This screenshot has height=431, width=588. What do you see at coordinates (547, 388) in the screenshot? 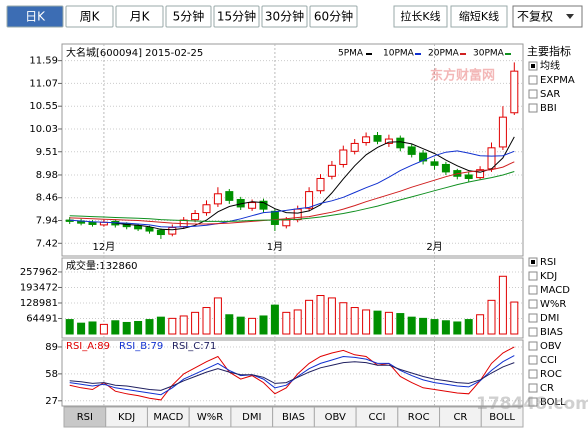
I see `indicator-option: CR` at bounding box center [547, 388].